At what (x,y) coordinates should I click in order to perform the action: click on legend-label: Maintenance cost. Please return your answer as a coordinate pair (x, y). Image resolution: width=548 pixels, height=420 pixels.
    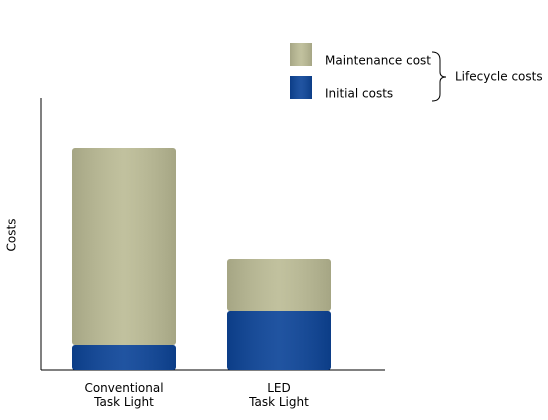
    Looking at the image, I should click on (378, 61).